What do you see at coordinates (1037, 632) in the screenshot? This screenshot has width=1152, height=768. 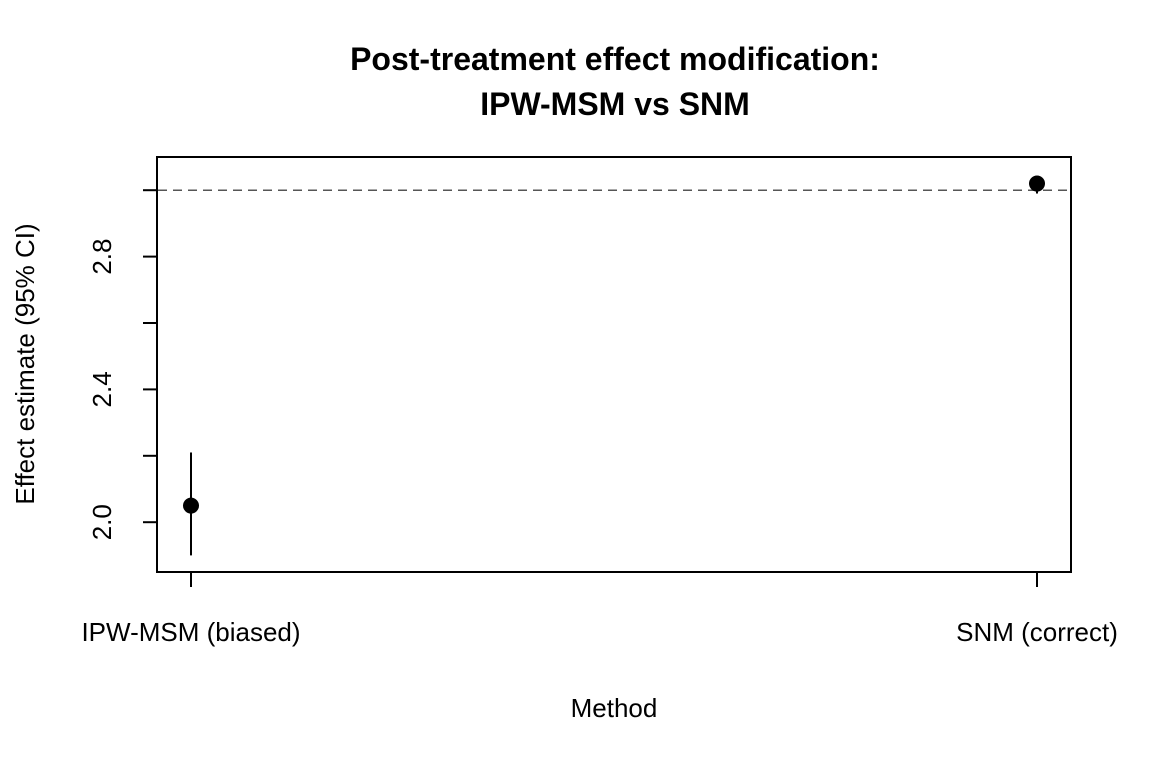 I see `x-axis-tick-label: SNM (correct)` at bounding box center [1037, 632].